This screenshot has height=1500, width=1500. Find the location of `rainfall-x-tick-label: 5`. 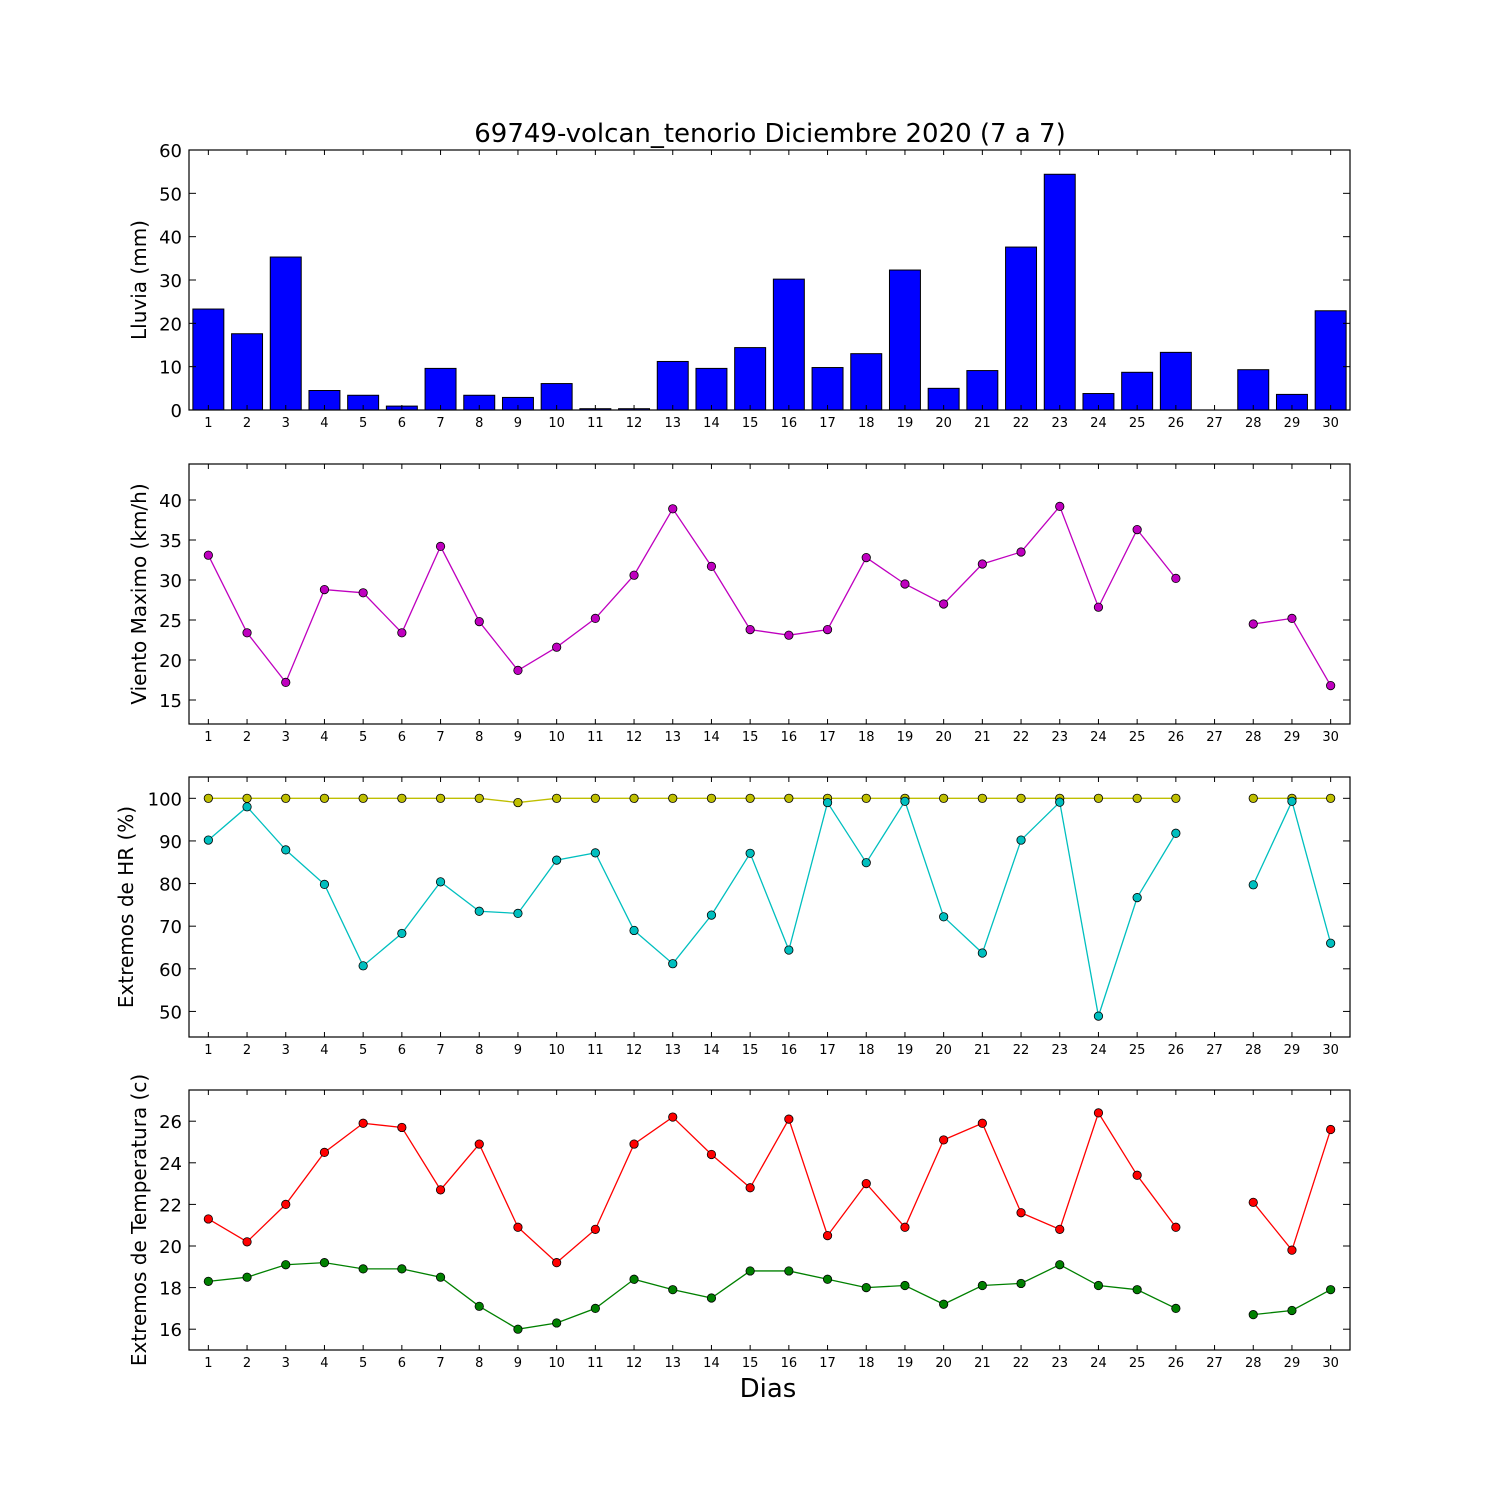

rainfall-x-tick-label: 5 is located at coordinates (363, 423).